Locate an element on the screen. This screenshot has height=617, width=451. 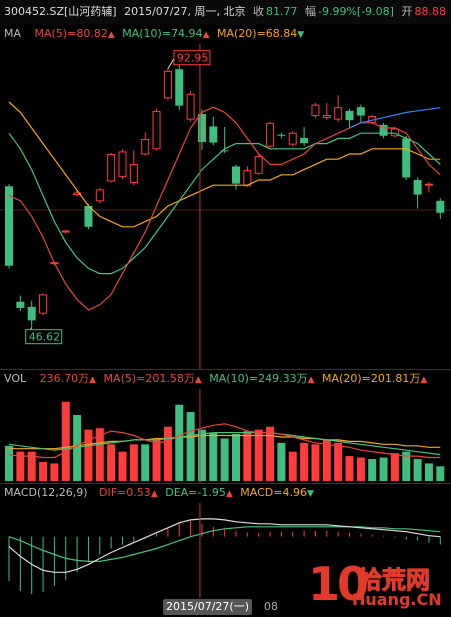
low-label: 46.62 is located at coordinates (45, 337).